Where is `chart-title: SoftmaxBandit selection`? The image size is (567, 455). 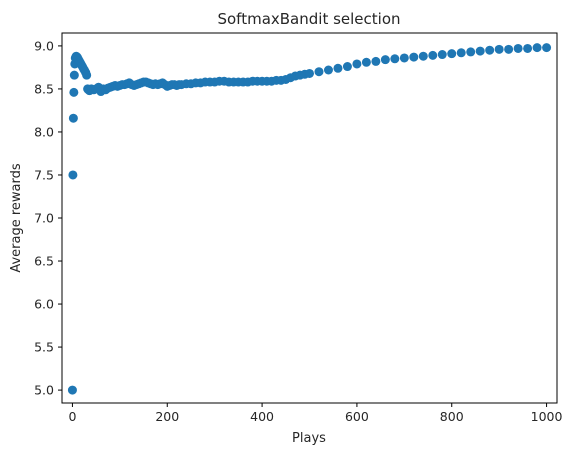 chart-title: SoftmaxBandit selection is located at coordinates (308, 19).